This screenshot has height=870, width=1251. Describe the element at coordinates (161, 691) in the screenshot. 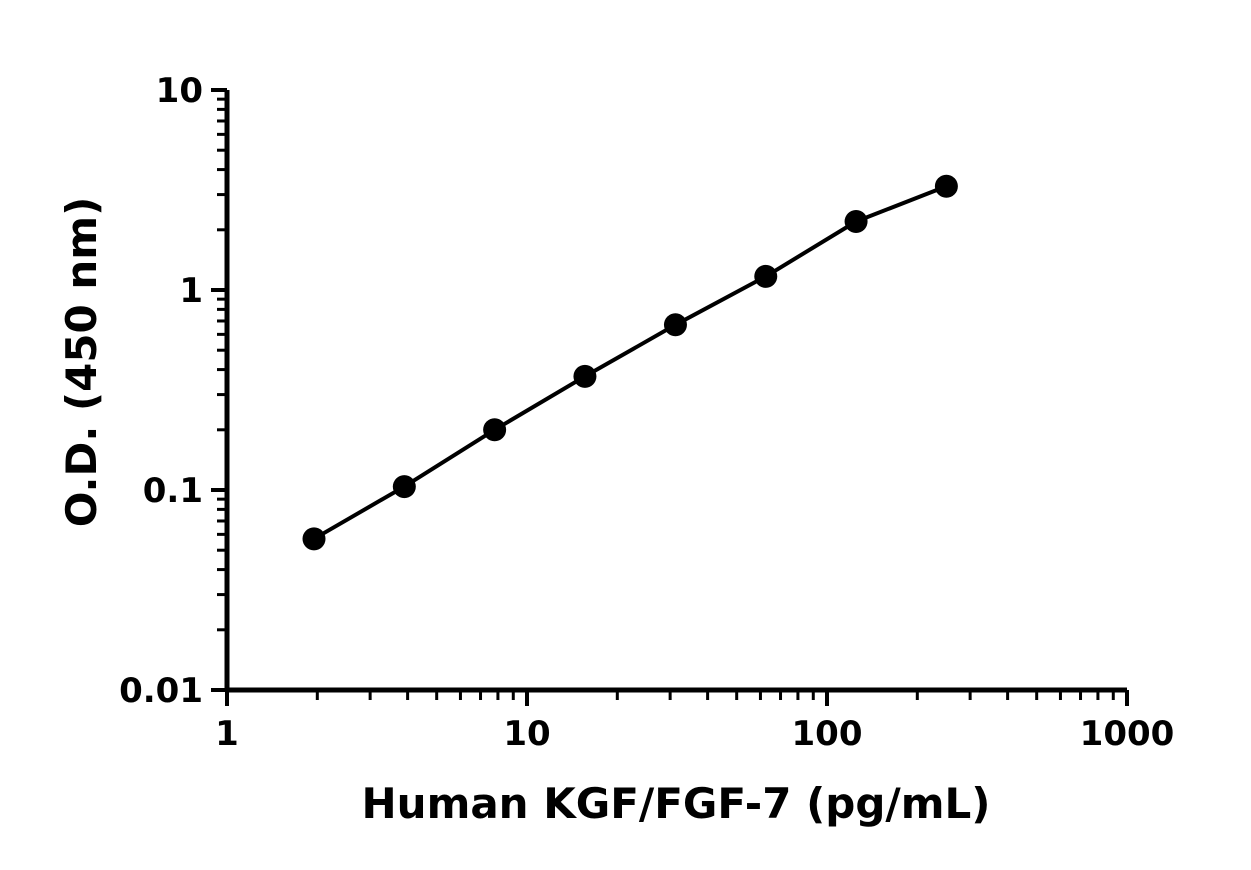

I see `y-tick-label: 0.01` at that location.